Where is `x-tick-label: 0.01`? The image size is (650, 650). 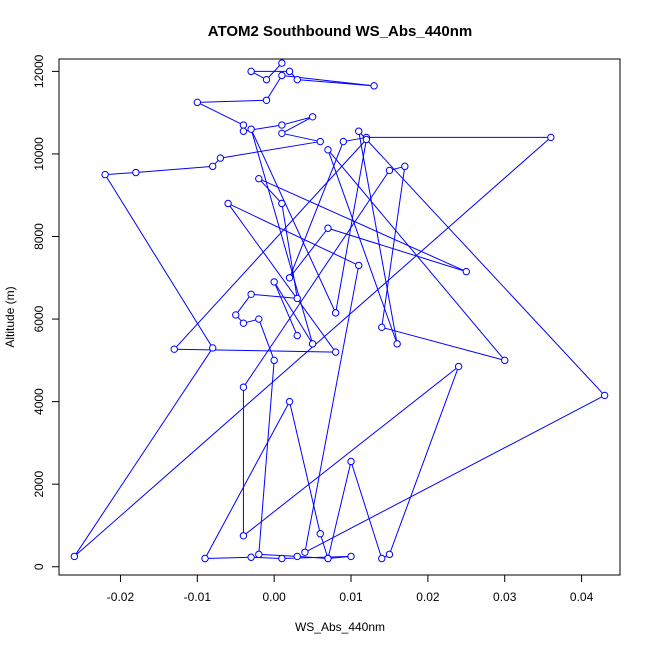 x-tick-label: 0.01 is located at coordinates (351, 597).